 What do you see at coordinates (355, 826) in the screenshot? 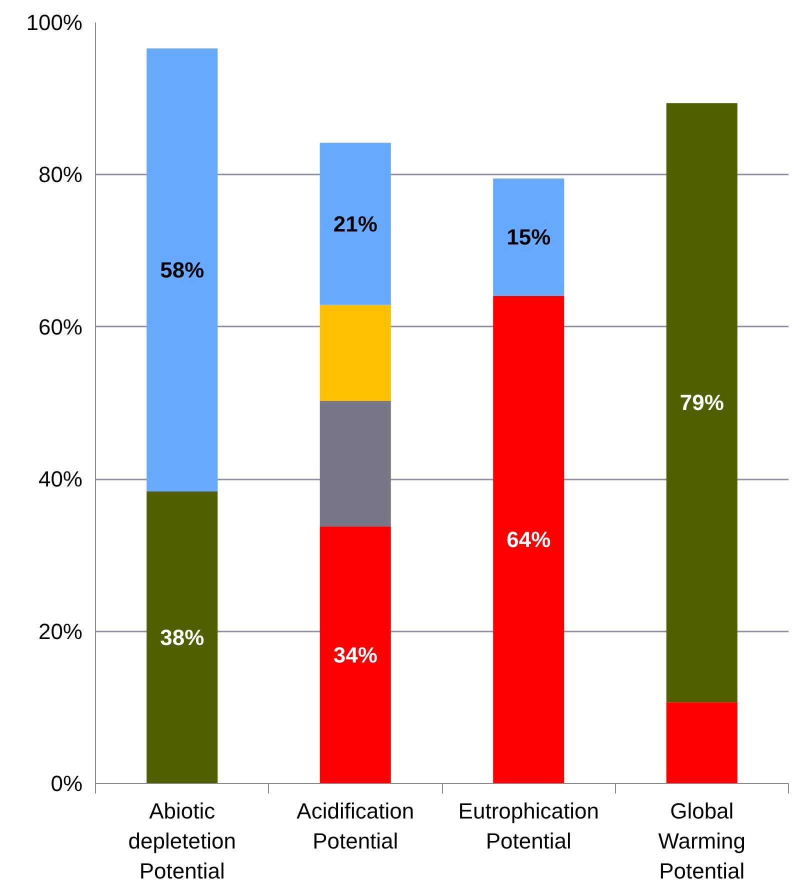
I see `x-tick-label: Acidification Potential` at bounding box center [355, 826].